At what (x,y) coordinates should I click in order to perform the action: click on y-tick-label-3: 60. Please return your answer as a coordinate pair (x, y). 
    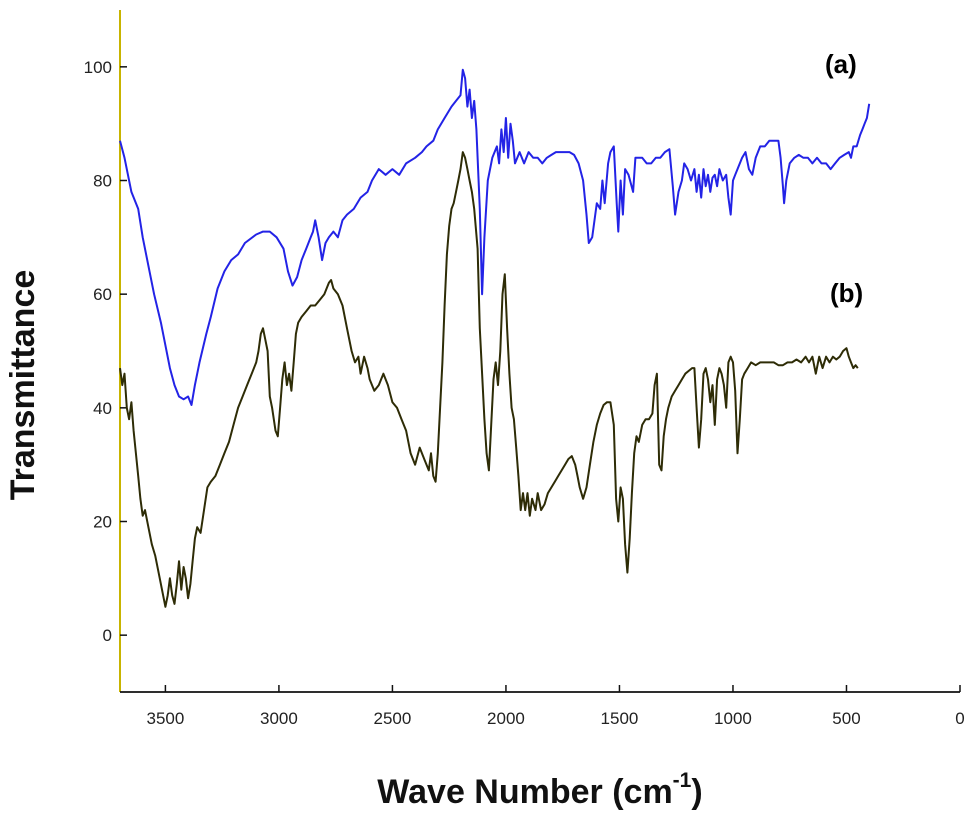
    Looking at the image, I should click on (102, 294).